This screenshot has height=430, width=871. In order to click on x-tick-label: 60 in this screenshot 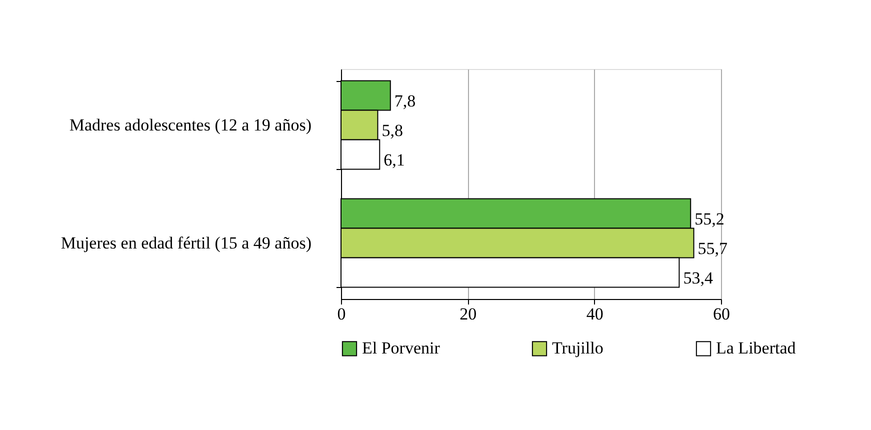, I will do `click(721, 314)`.